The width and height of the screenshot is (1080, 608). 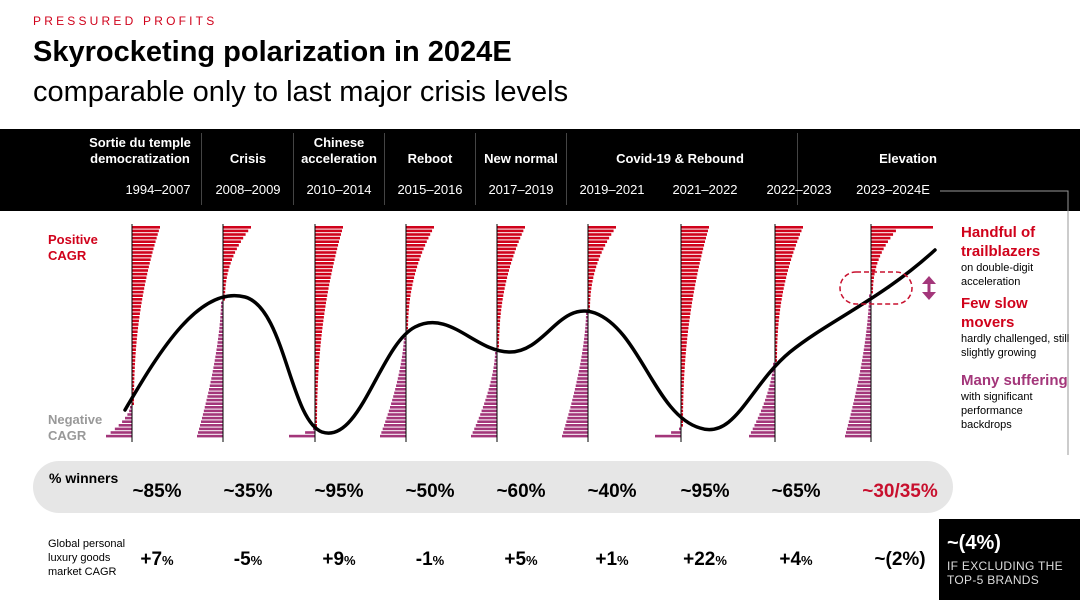 What do you see at coordinates (606, 559) in the screenshot?
I see `cagr-number: +1` at bounding box center [606, 559].